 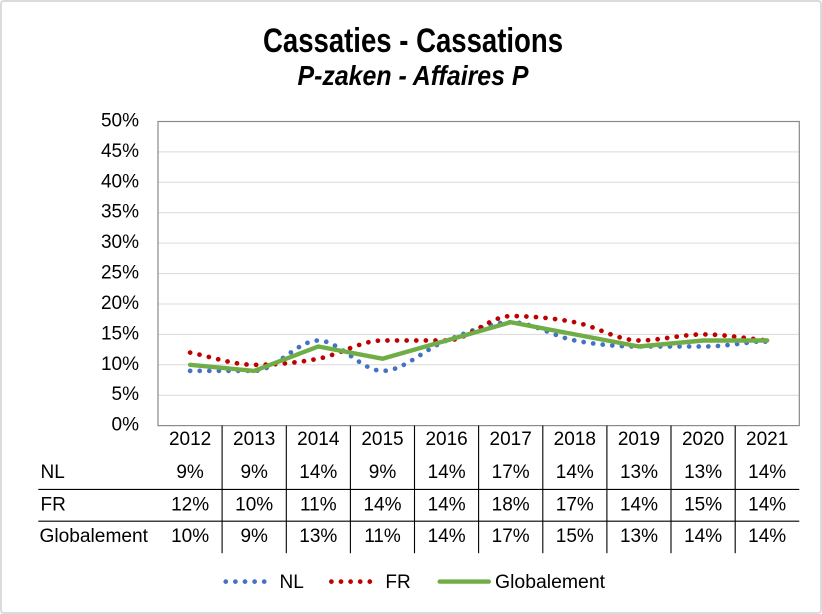 I want to click on svg-text: 35%, so click(x=120, y=212).